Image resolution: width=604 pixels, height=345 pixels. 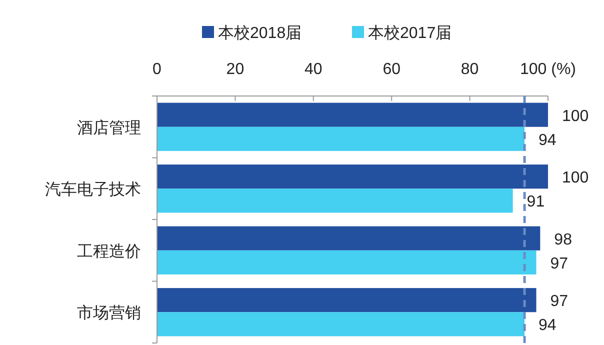 What do you see at coordinates (260, 33) in the screenshot?
I see `legend-label: 本校2018届` at bounding box center [260, 33].